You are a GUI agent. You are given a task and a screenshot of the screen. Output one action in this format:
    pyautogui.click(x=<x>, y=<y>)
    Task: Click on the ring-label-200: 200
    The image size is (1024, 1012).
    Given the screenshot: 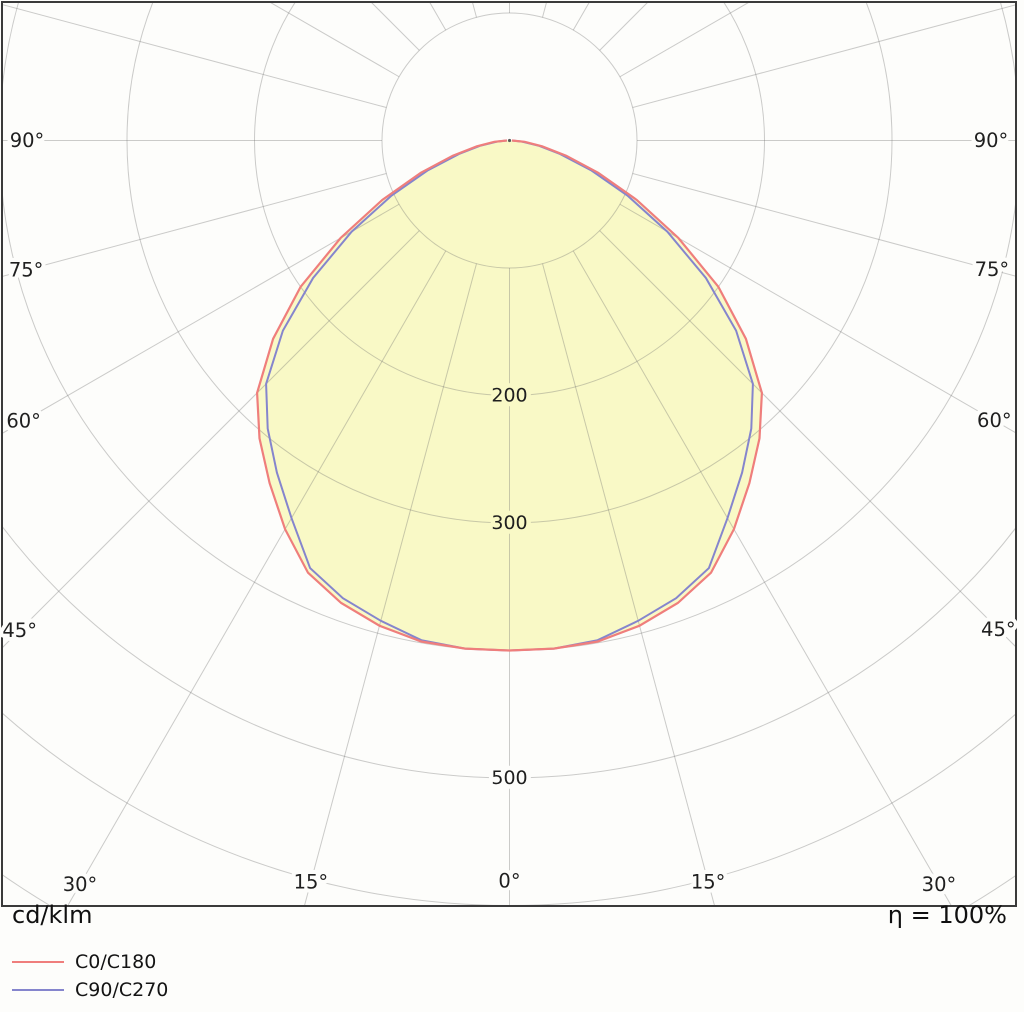 What is the action you would take?
    pyautogui.click(x=509, y=396)
    